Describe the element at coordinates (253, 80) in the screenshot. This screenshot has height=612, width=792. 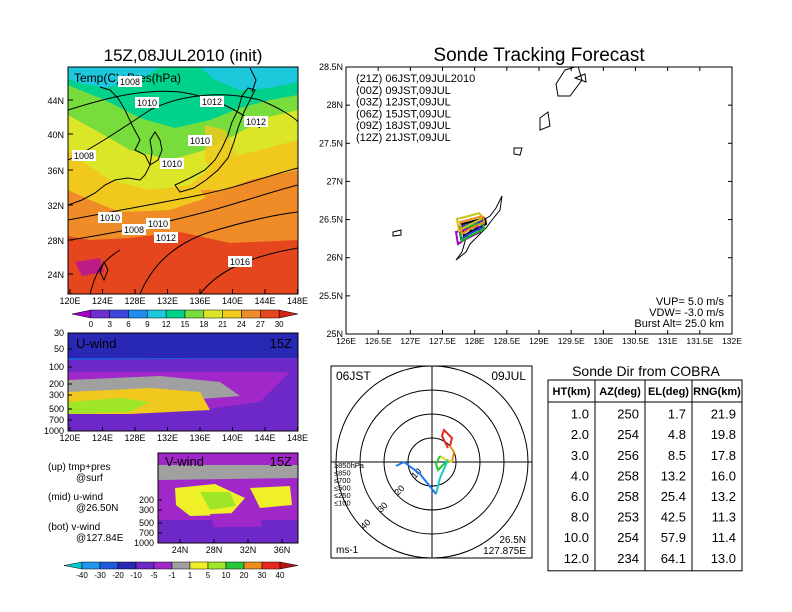
I see `coastline-sakhalin` at that location.